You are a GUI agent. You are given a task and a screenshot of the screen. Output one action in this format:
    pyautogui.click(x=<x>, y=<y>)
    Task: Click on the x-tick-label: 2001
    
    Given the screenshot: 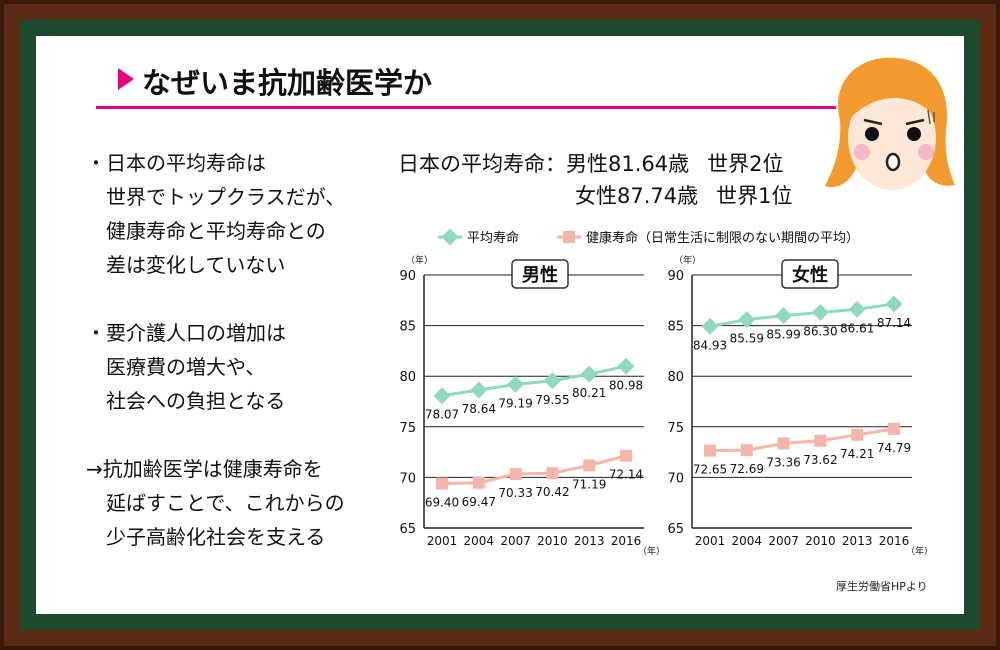 What is the action you would take?
    pyautogui.click(x=442, y=541)
    